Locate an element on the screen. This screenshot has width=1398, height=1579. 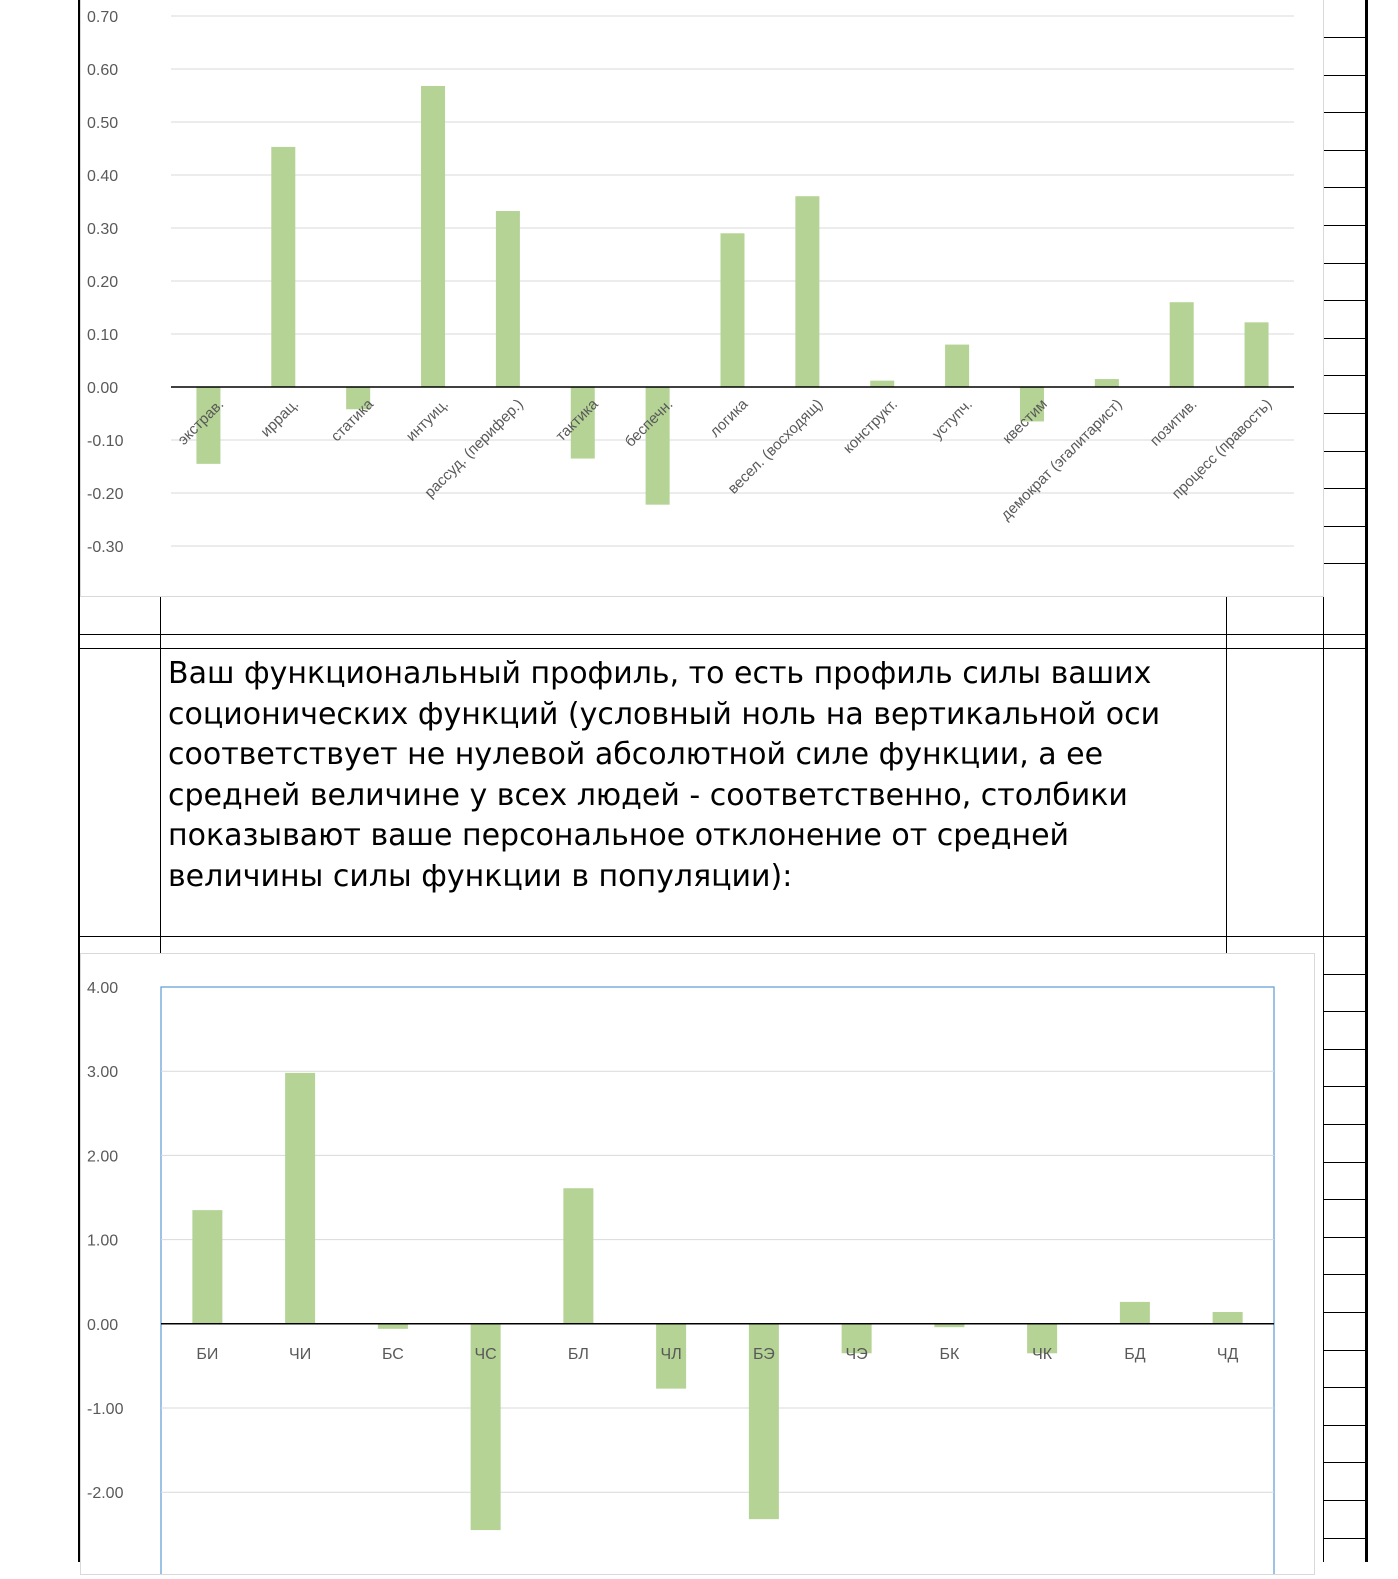
x-tick-label: БК is located at coordinates (949, 1354).